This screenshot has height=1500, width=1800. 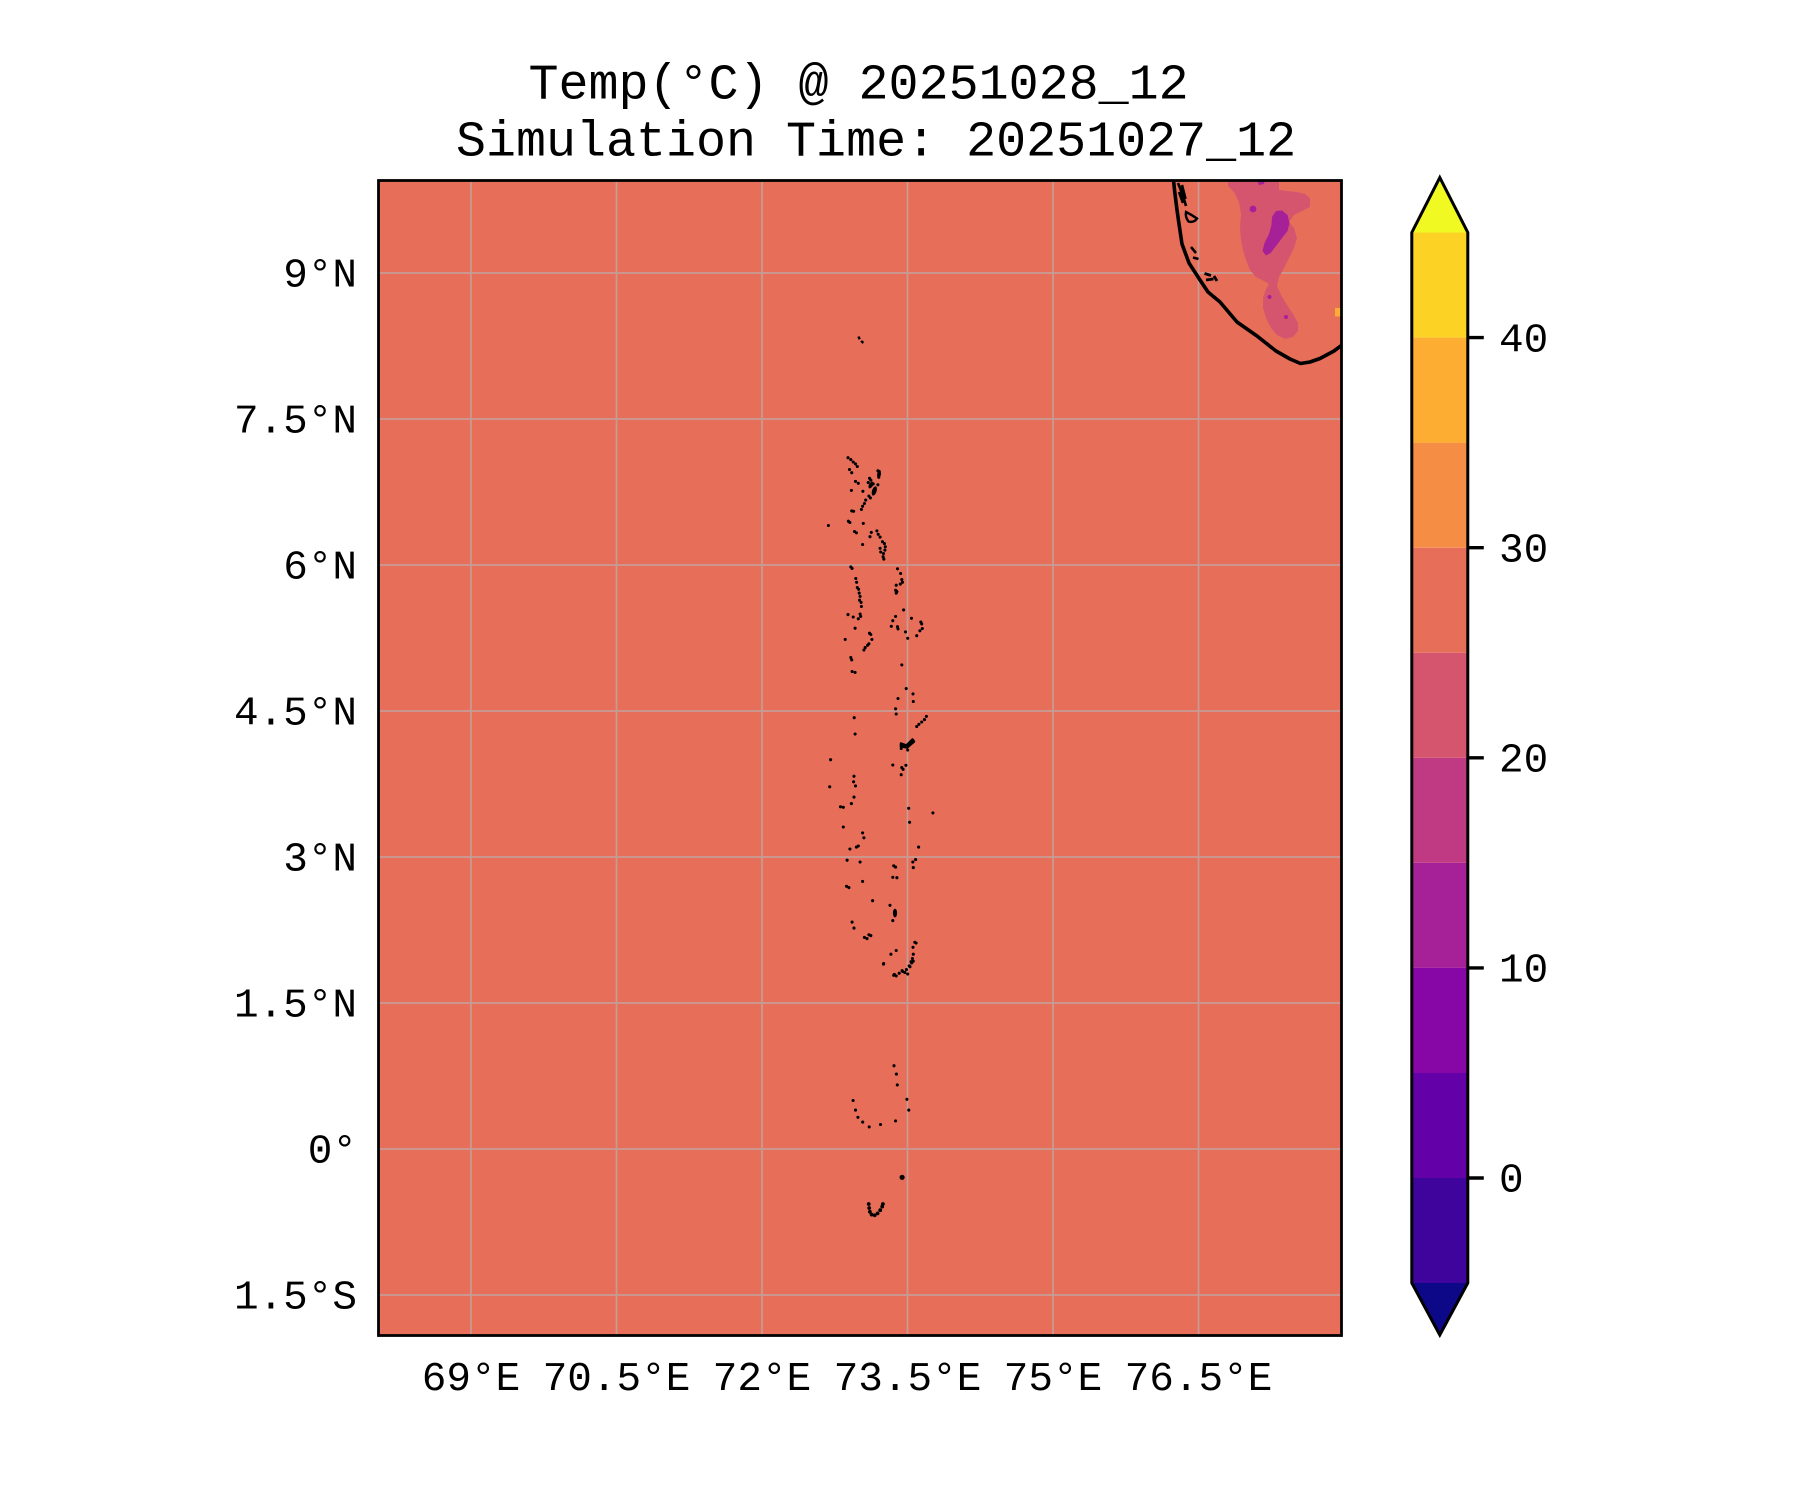 What do you see at coordinates (332, 1153) in the screenshot?
I see `svg-text: 0°` at bounding box center [332, 1153].